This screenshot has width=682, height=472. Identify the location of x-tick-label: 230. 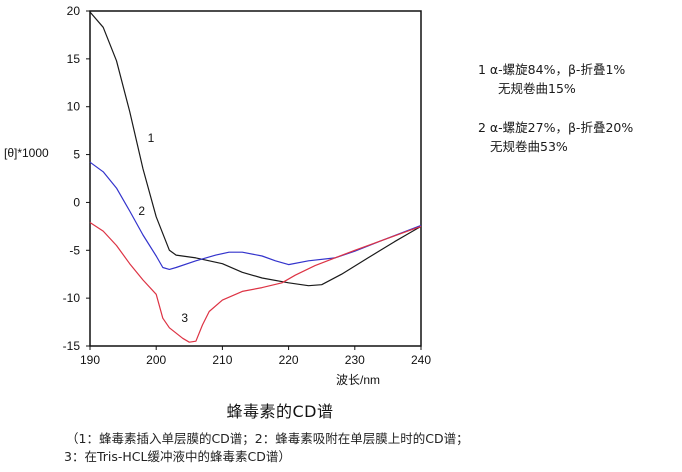
(355, 360).